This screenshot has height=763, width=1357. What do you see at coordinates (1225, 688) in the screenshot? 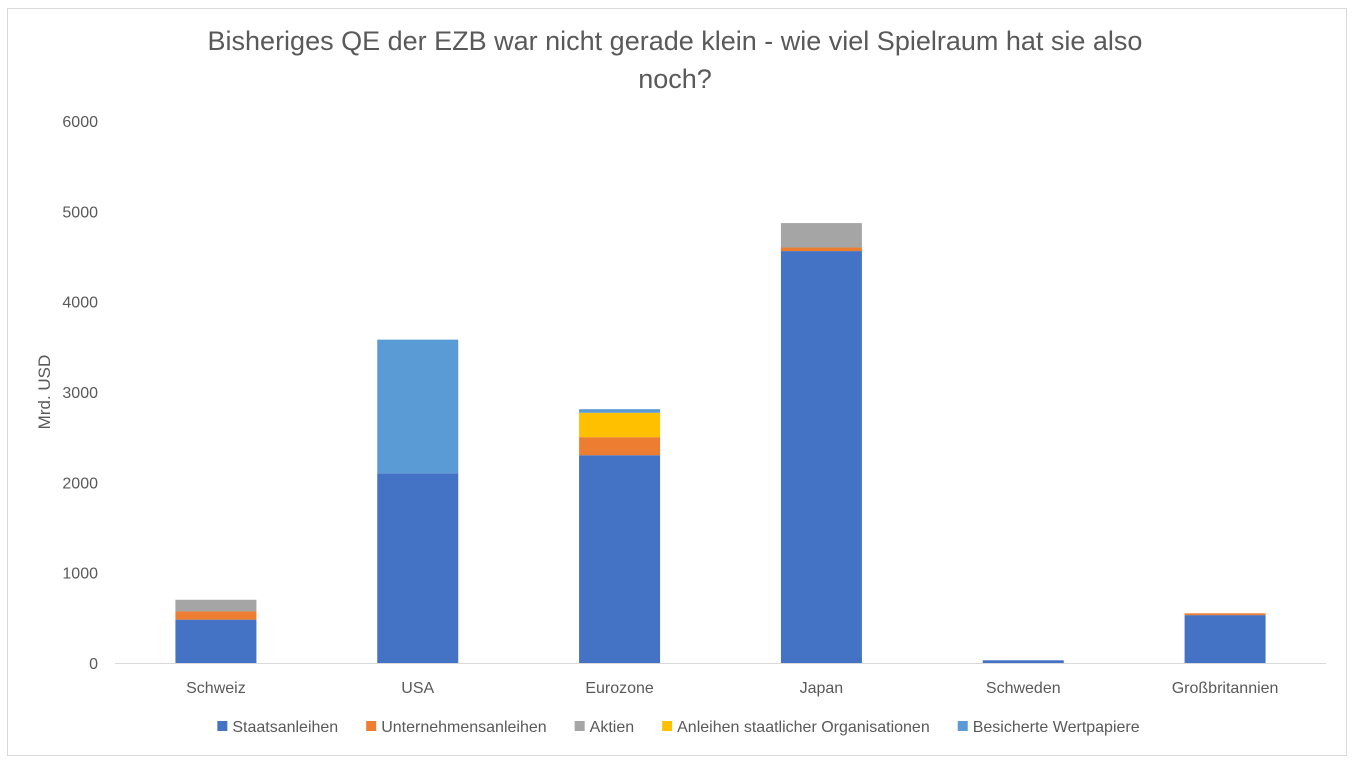
I see `x-tick-label: Großbritannien` at bounding box center [1225, 688].